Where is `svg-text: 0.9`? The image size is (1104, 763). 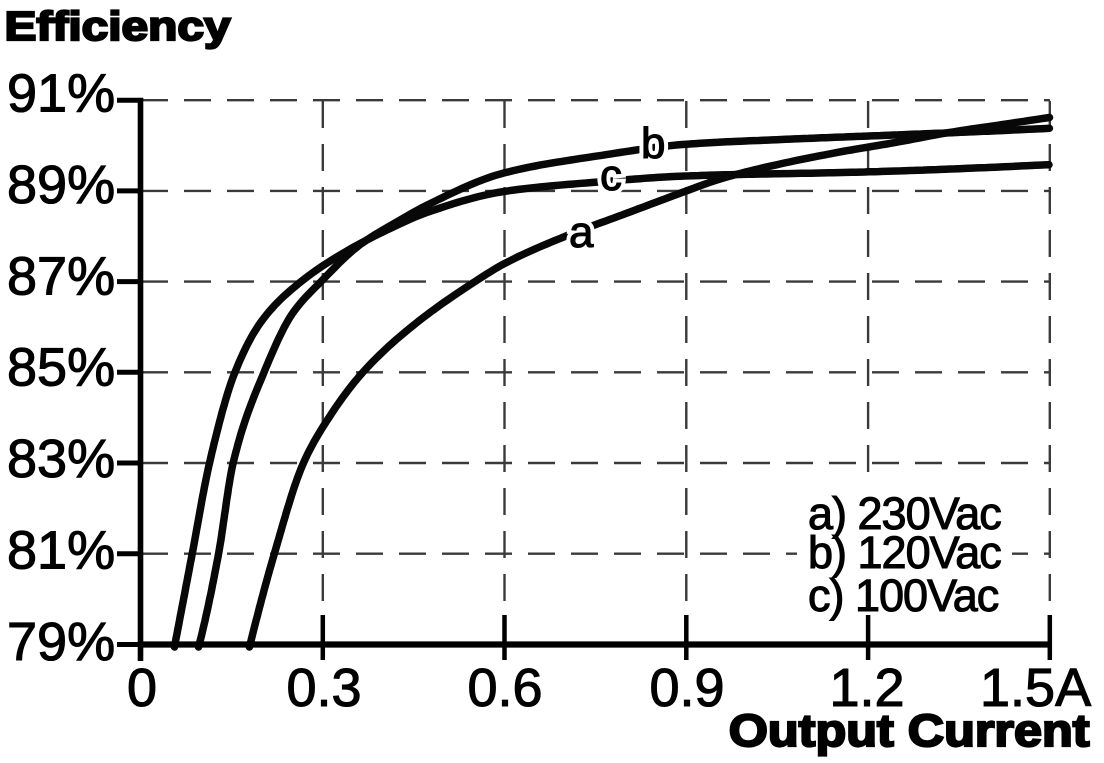 svg-text: 0.9 is located at coordinates (686, 688).